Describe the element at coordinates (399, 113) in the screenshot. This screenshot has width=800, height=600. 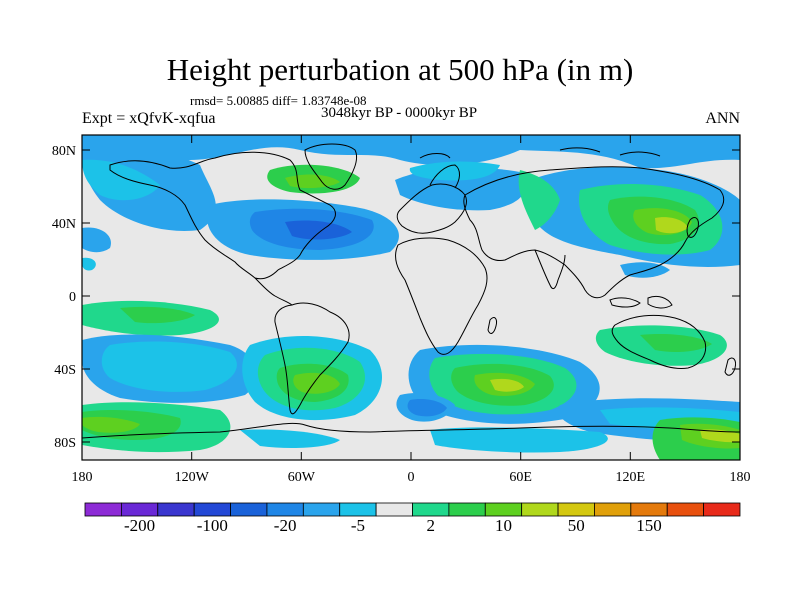
I see `period-text: 3048kyr BP - 0000kyr BP` at that location.